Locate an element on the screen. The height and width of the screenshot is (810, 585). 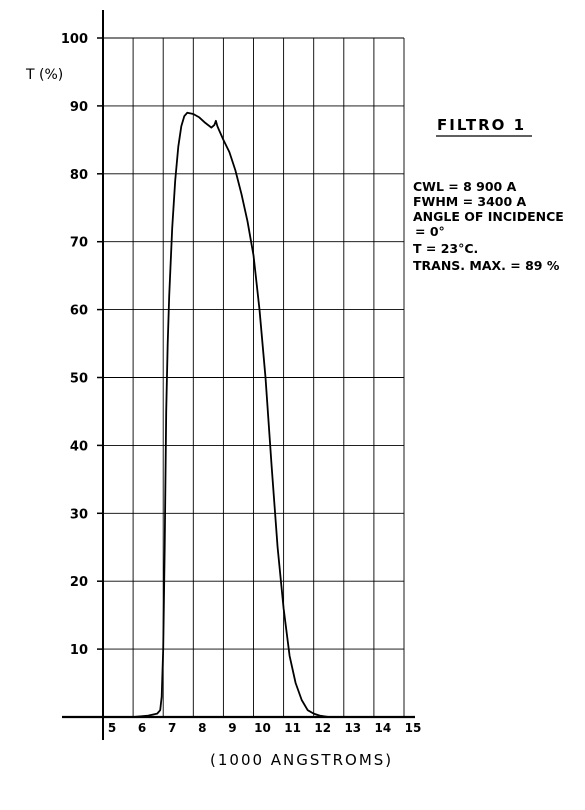
filter-title: FILTRO 1 is located at coordinates (481, 125).